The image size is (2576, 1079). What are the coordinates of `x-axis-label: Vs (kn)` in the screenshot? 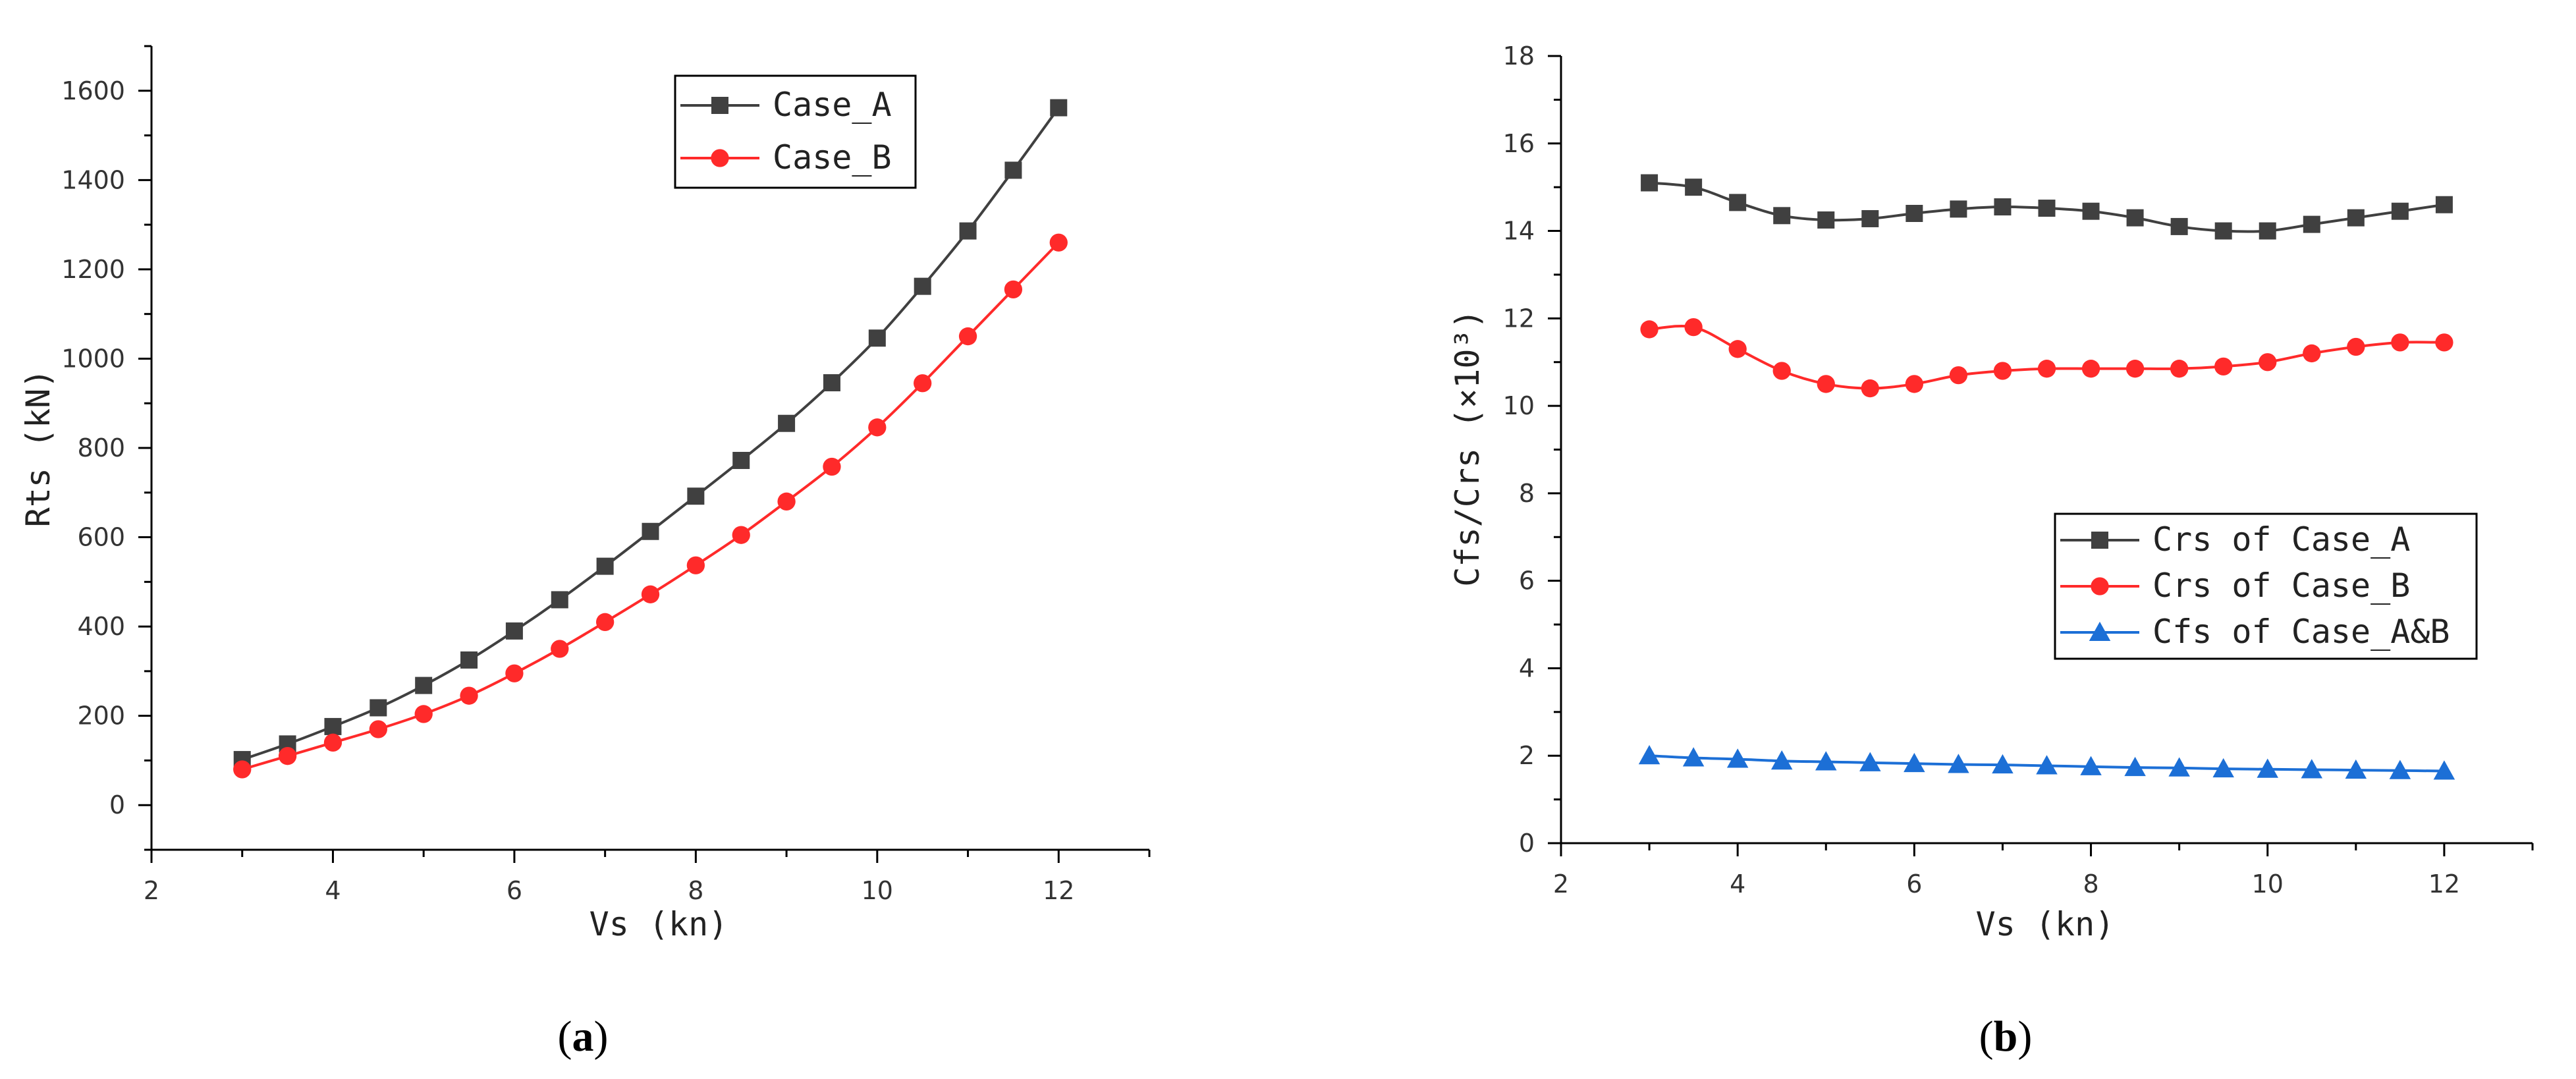 It's located at (658, 924).